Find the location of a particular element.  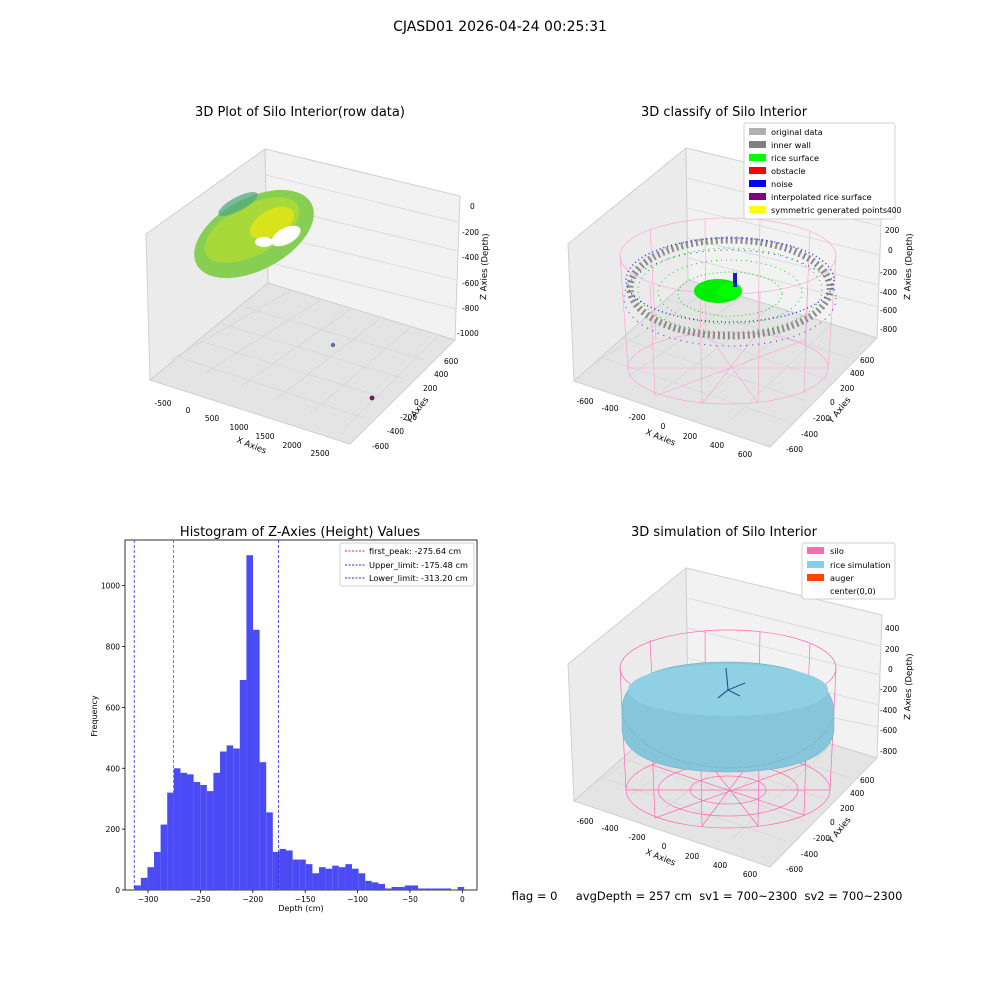

p1-ytick: 200 is located at coordinates (430, 388).